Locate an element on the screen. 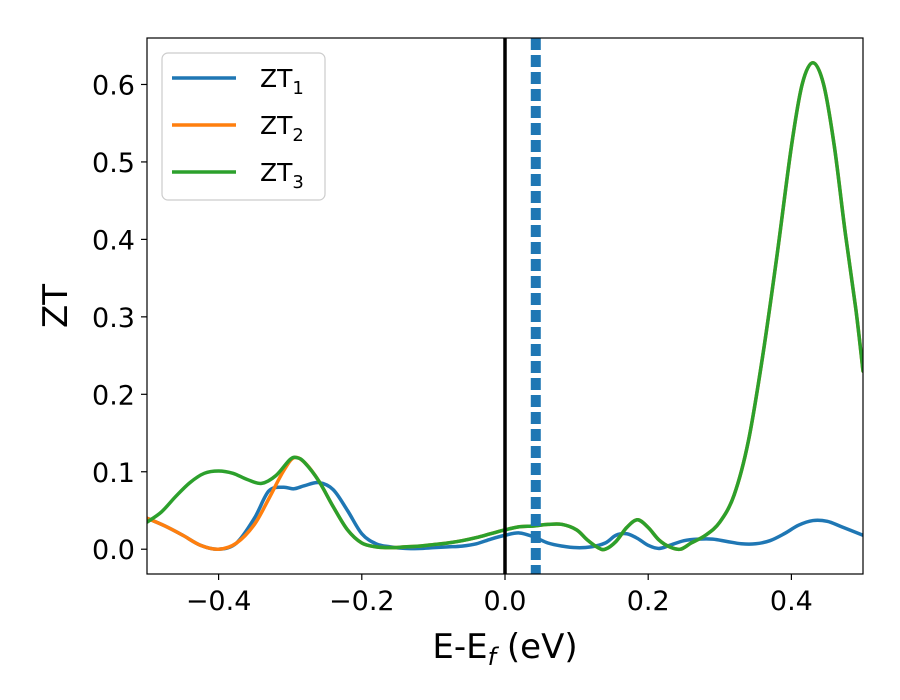 This screenshot has height=700, width=900. y-tick-label: 0.3 is located at coordinates (113, 318).